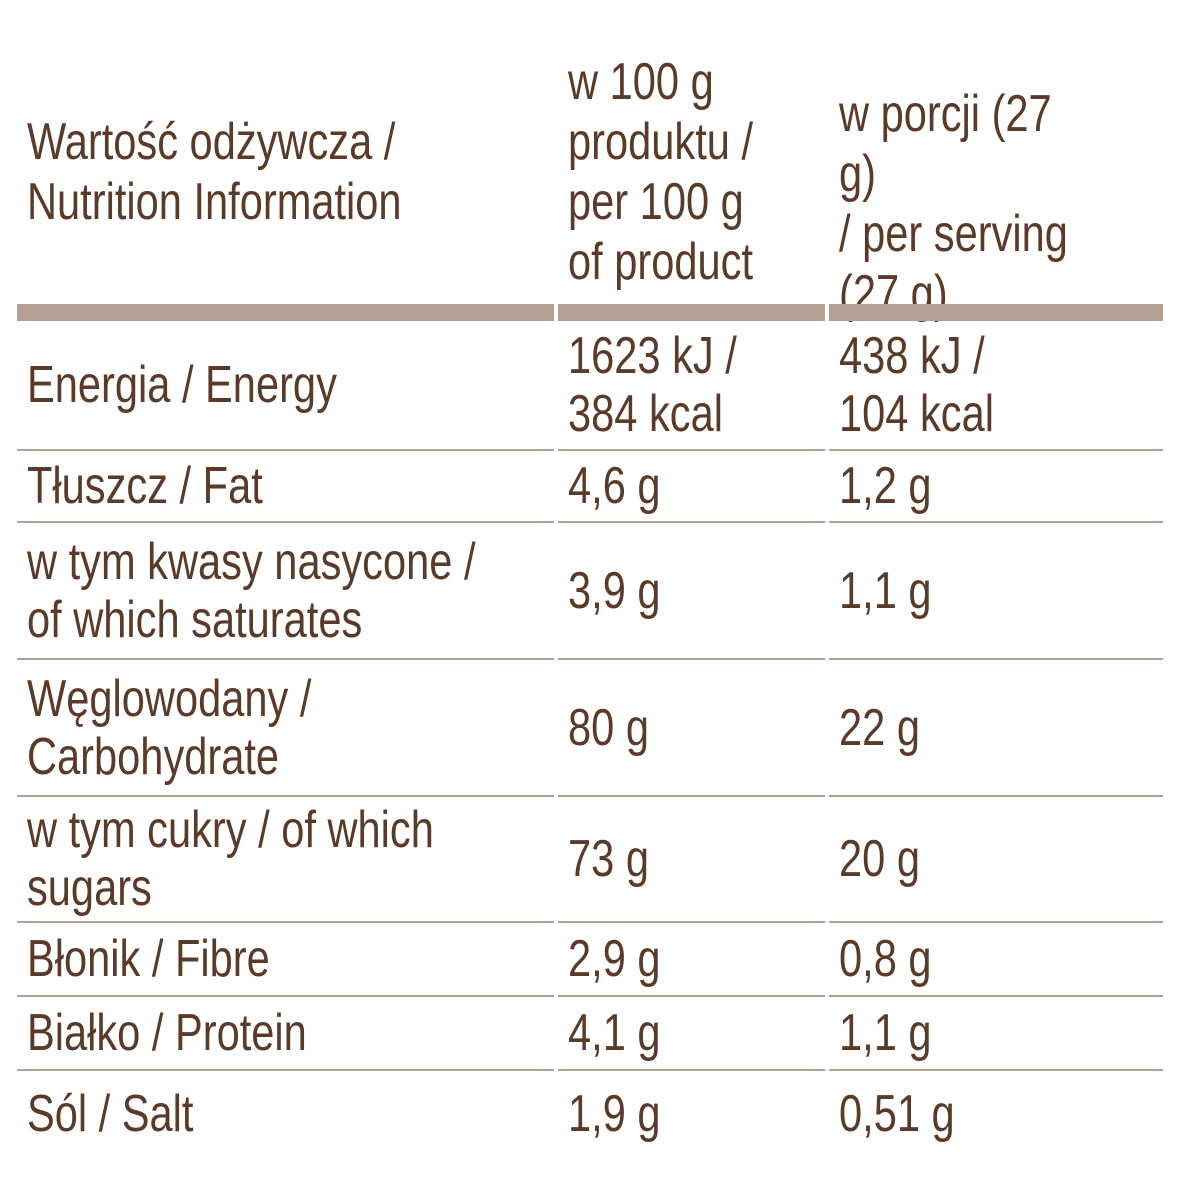 This screenshot has height=1200, width=1200. What do you see at coordinates (661, 172) in the screenshot?
I see `header-per-100g: w 100 g produktu / per 100 g of product` at bounding box center [661, 172].